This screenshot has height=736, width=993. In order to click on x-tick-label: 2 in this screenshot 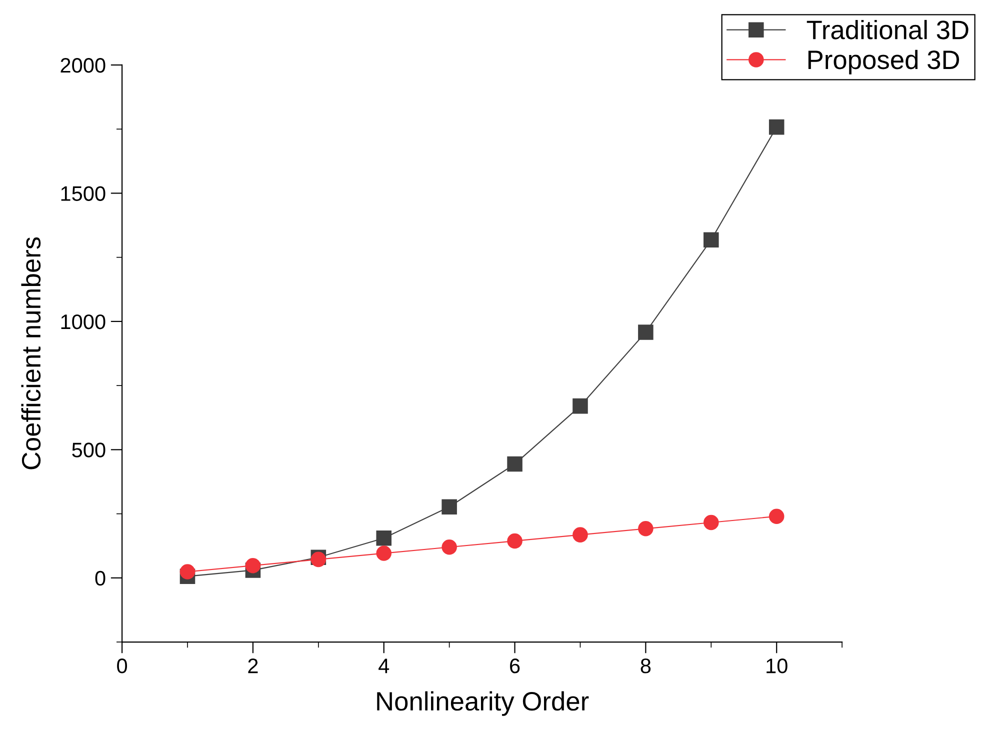, I will do `click(253, 666)`.